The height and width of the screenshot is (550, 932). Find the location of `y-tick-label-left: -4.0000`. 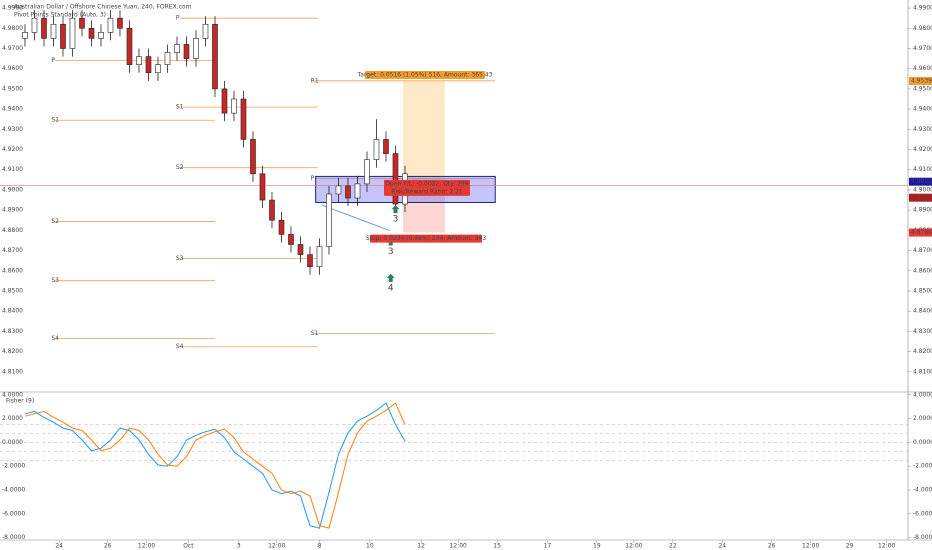

y-tick-label-left: -4.0000 is located at coordinates (13, 490).